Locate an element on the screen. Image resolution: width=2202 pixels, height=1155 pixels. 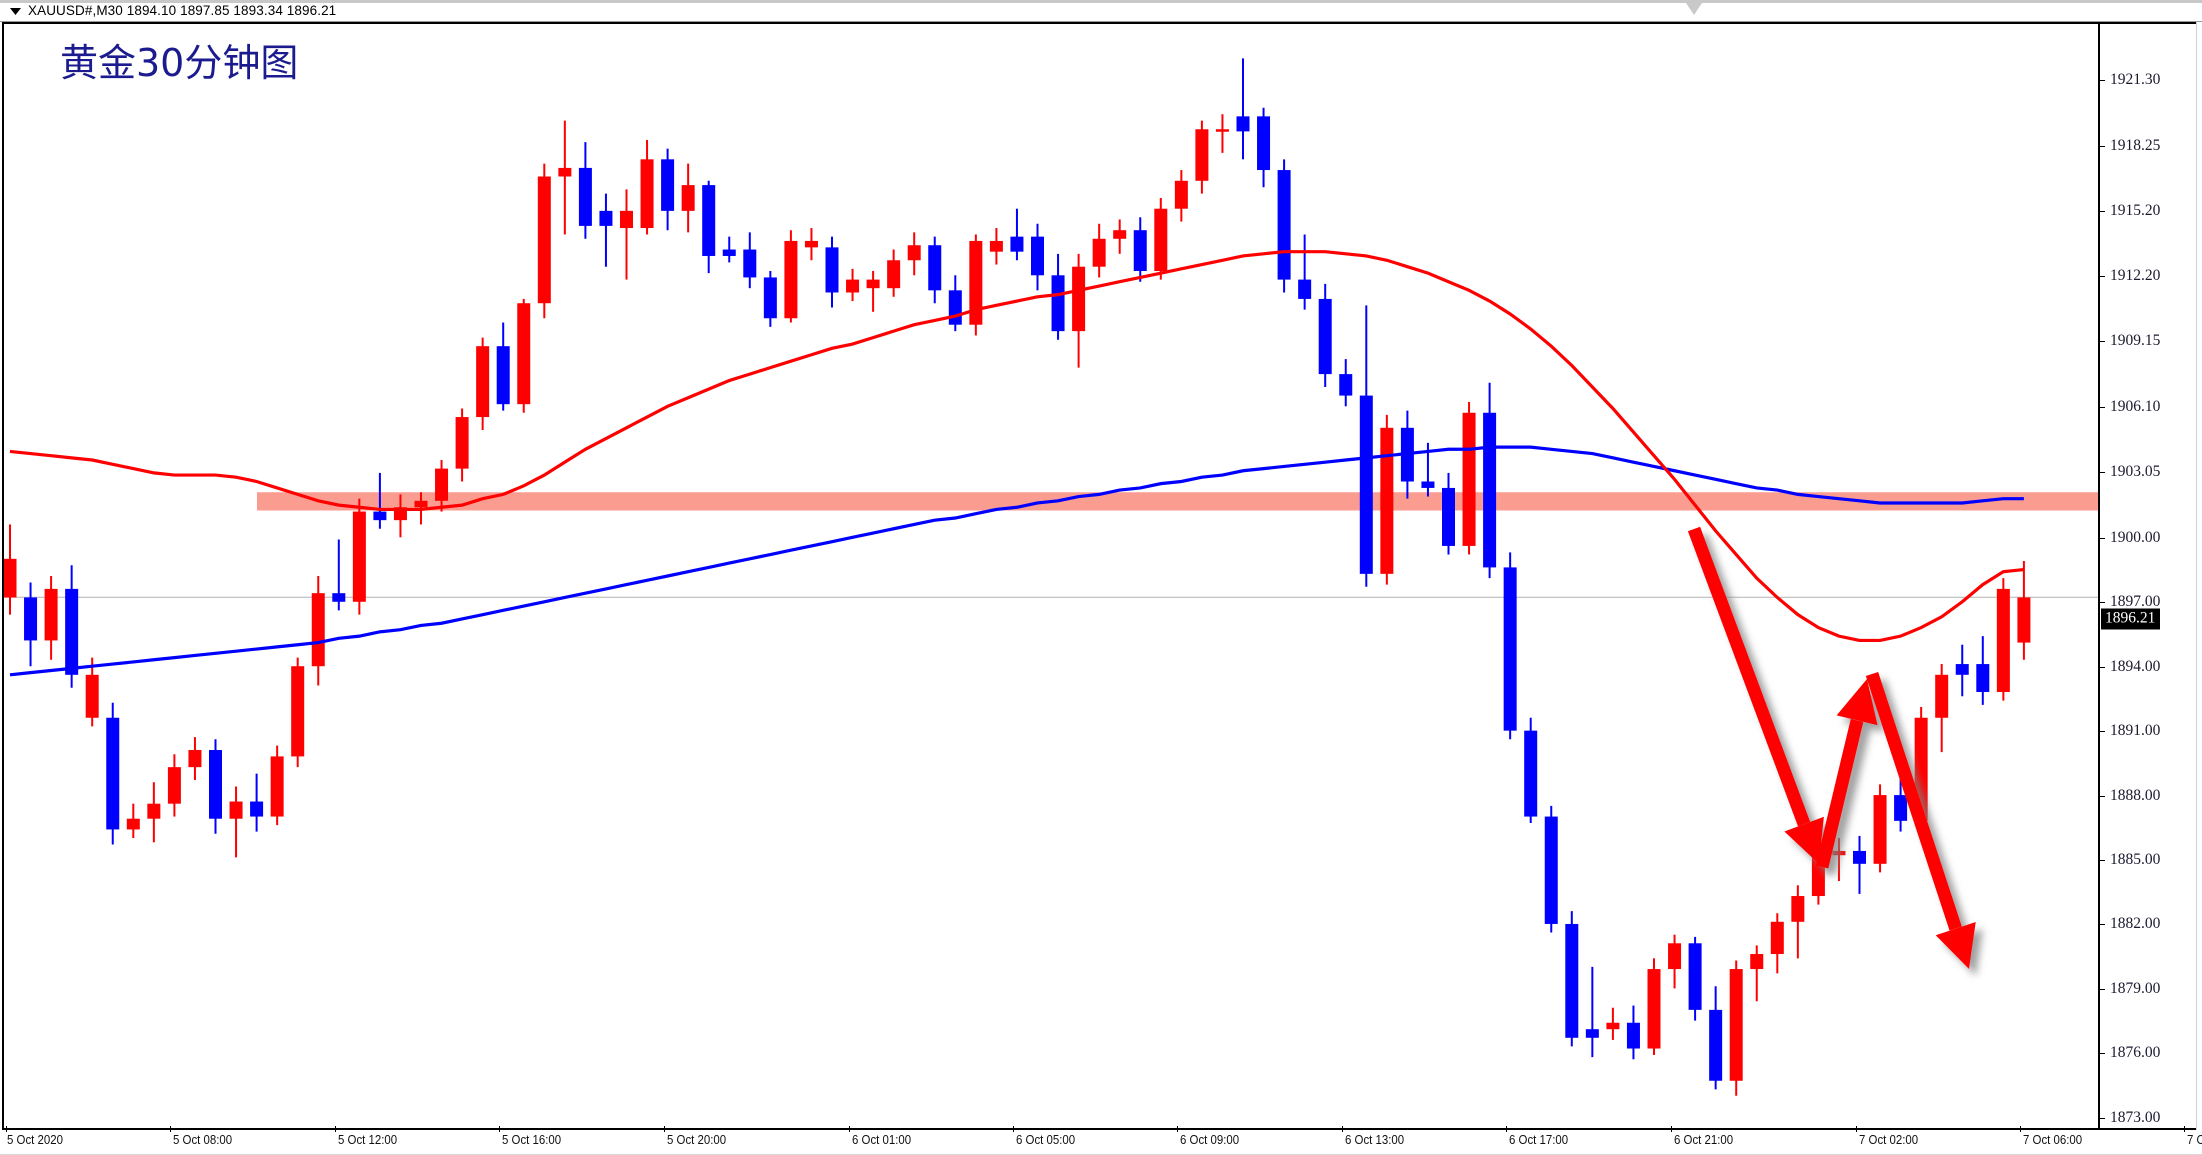
current-price-tag: 1896.21 is located at coordinates (2131, 619).